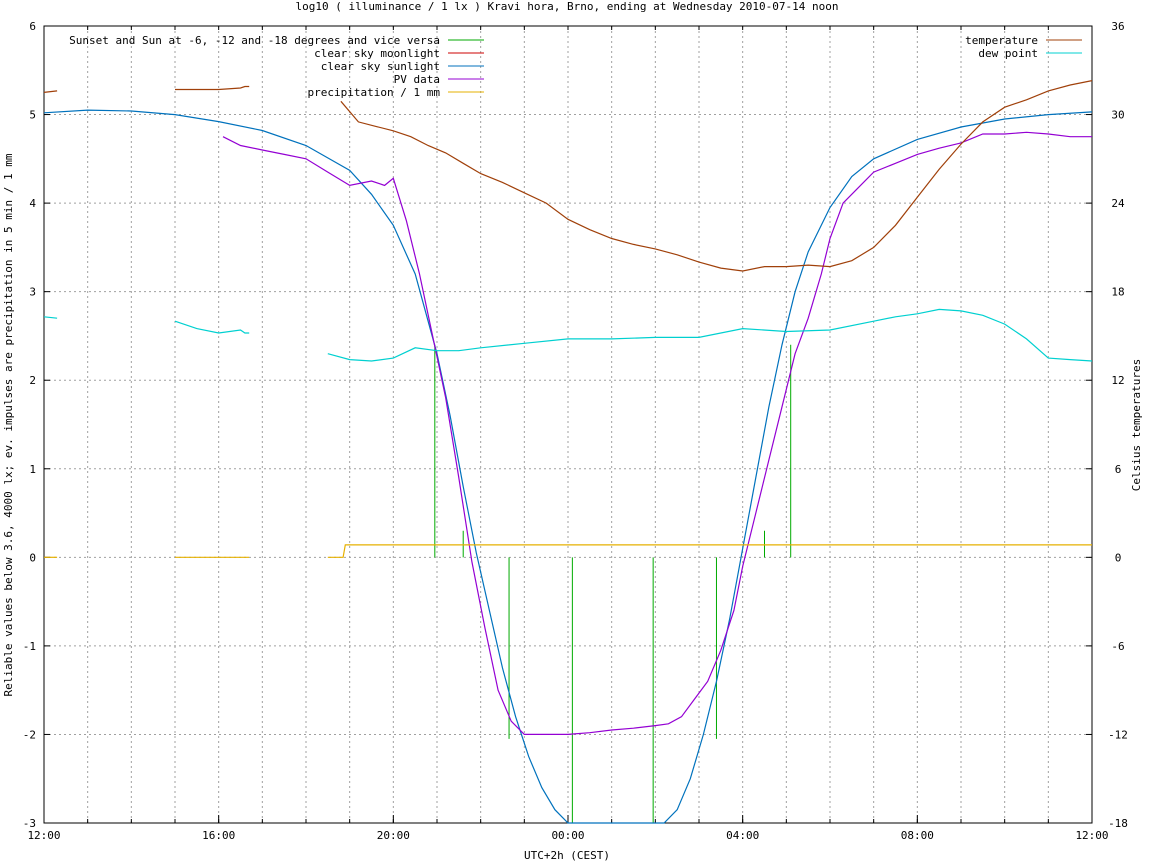 The image size is (1151, 863). What do you see at coordinates (29, 646) in the screenshot?
I see `y-tick-label: -1` at bounding box center [29, 646].